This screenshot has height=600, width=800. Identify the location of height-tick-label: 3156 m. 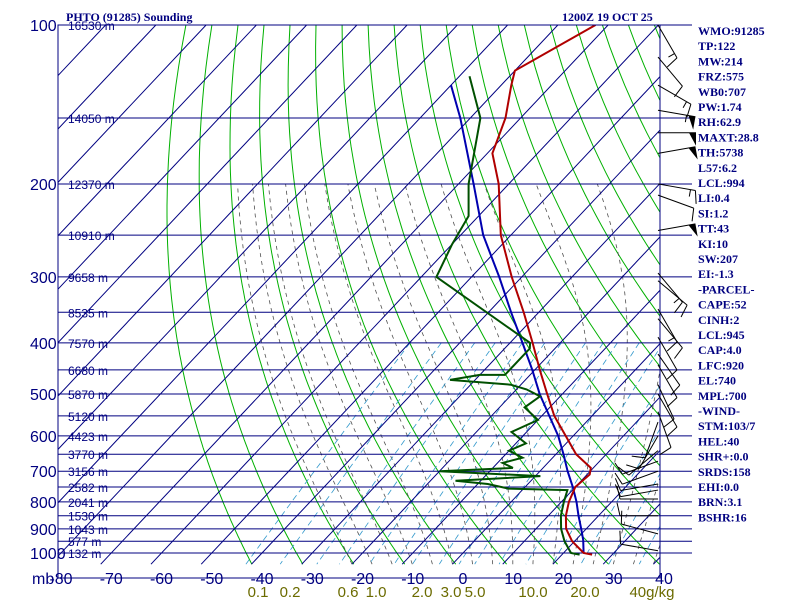
(88, 472).